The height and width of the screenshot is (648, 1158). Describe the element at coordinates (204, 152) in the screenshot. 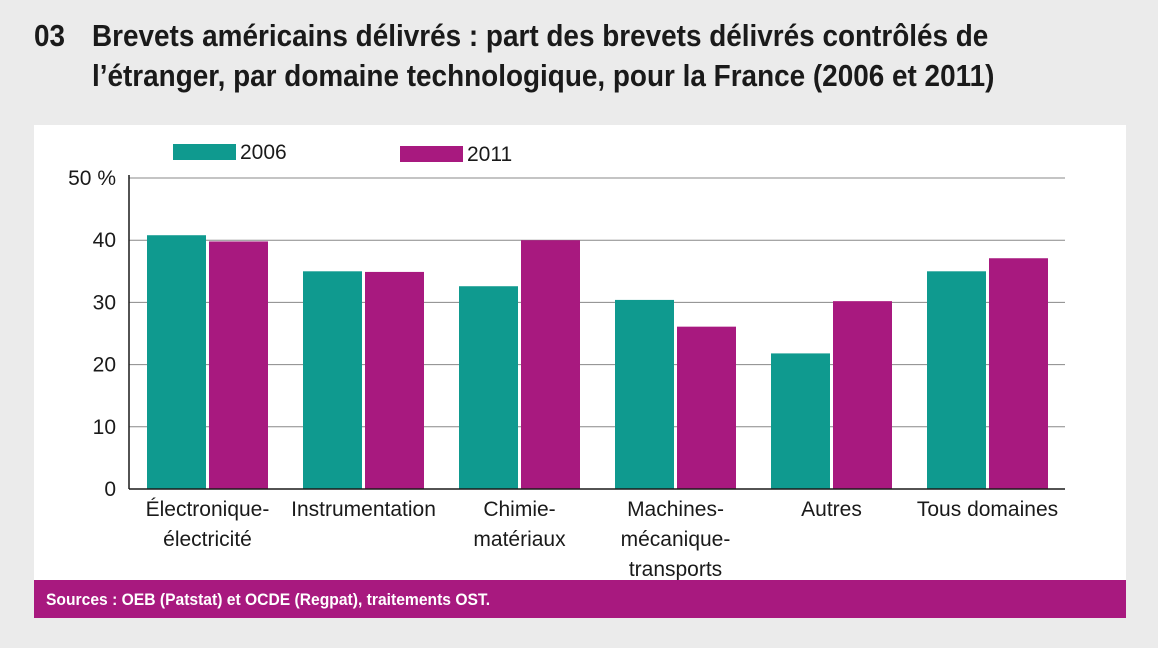

I see `legend-swatch-2006` at that location.